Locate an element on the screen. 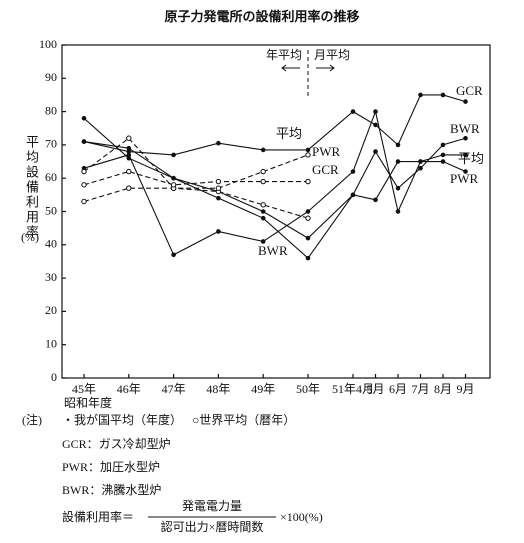  y-tick-label: 90 is located at coordinates (51, 77).